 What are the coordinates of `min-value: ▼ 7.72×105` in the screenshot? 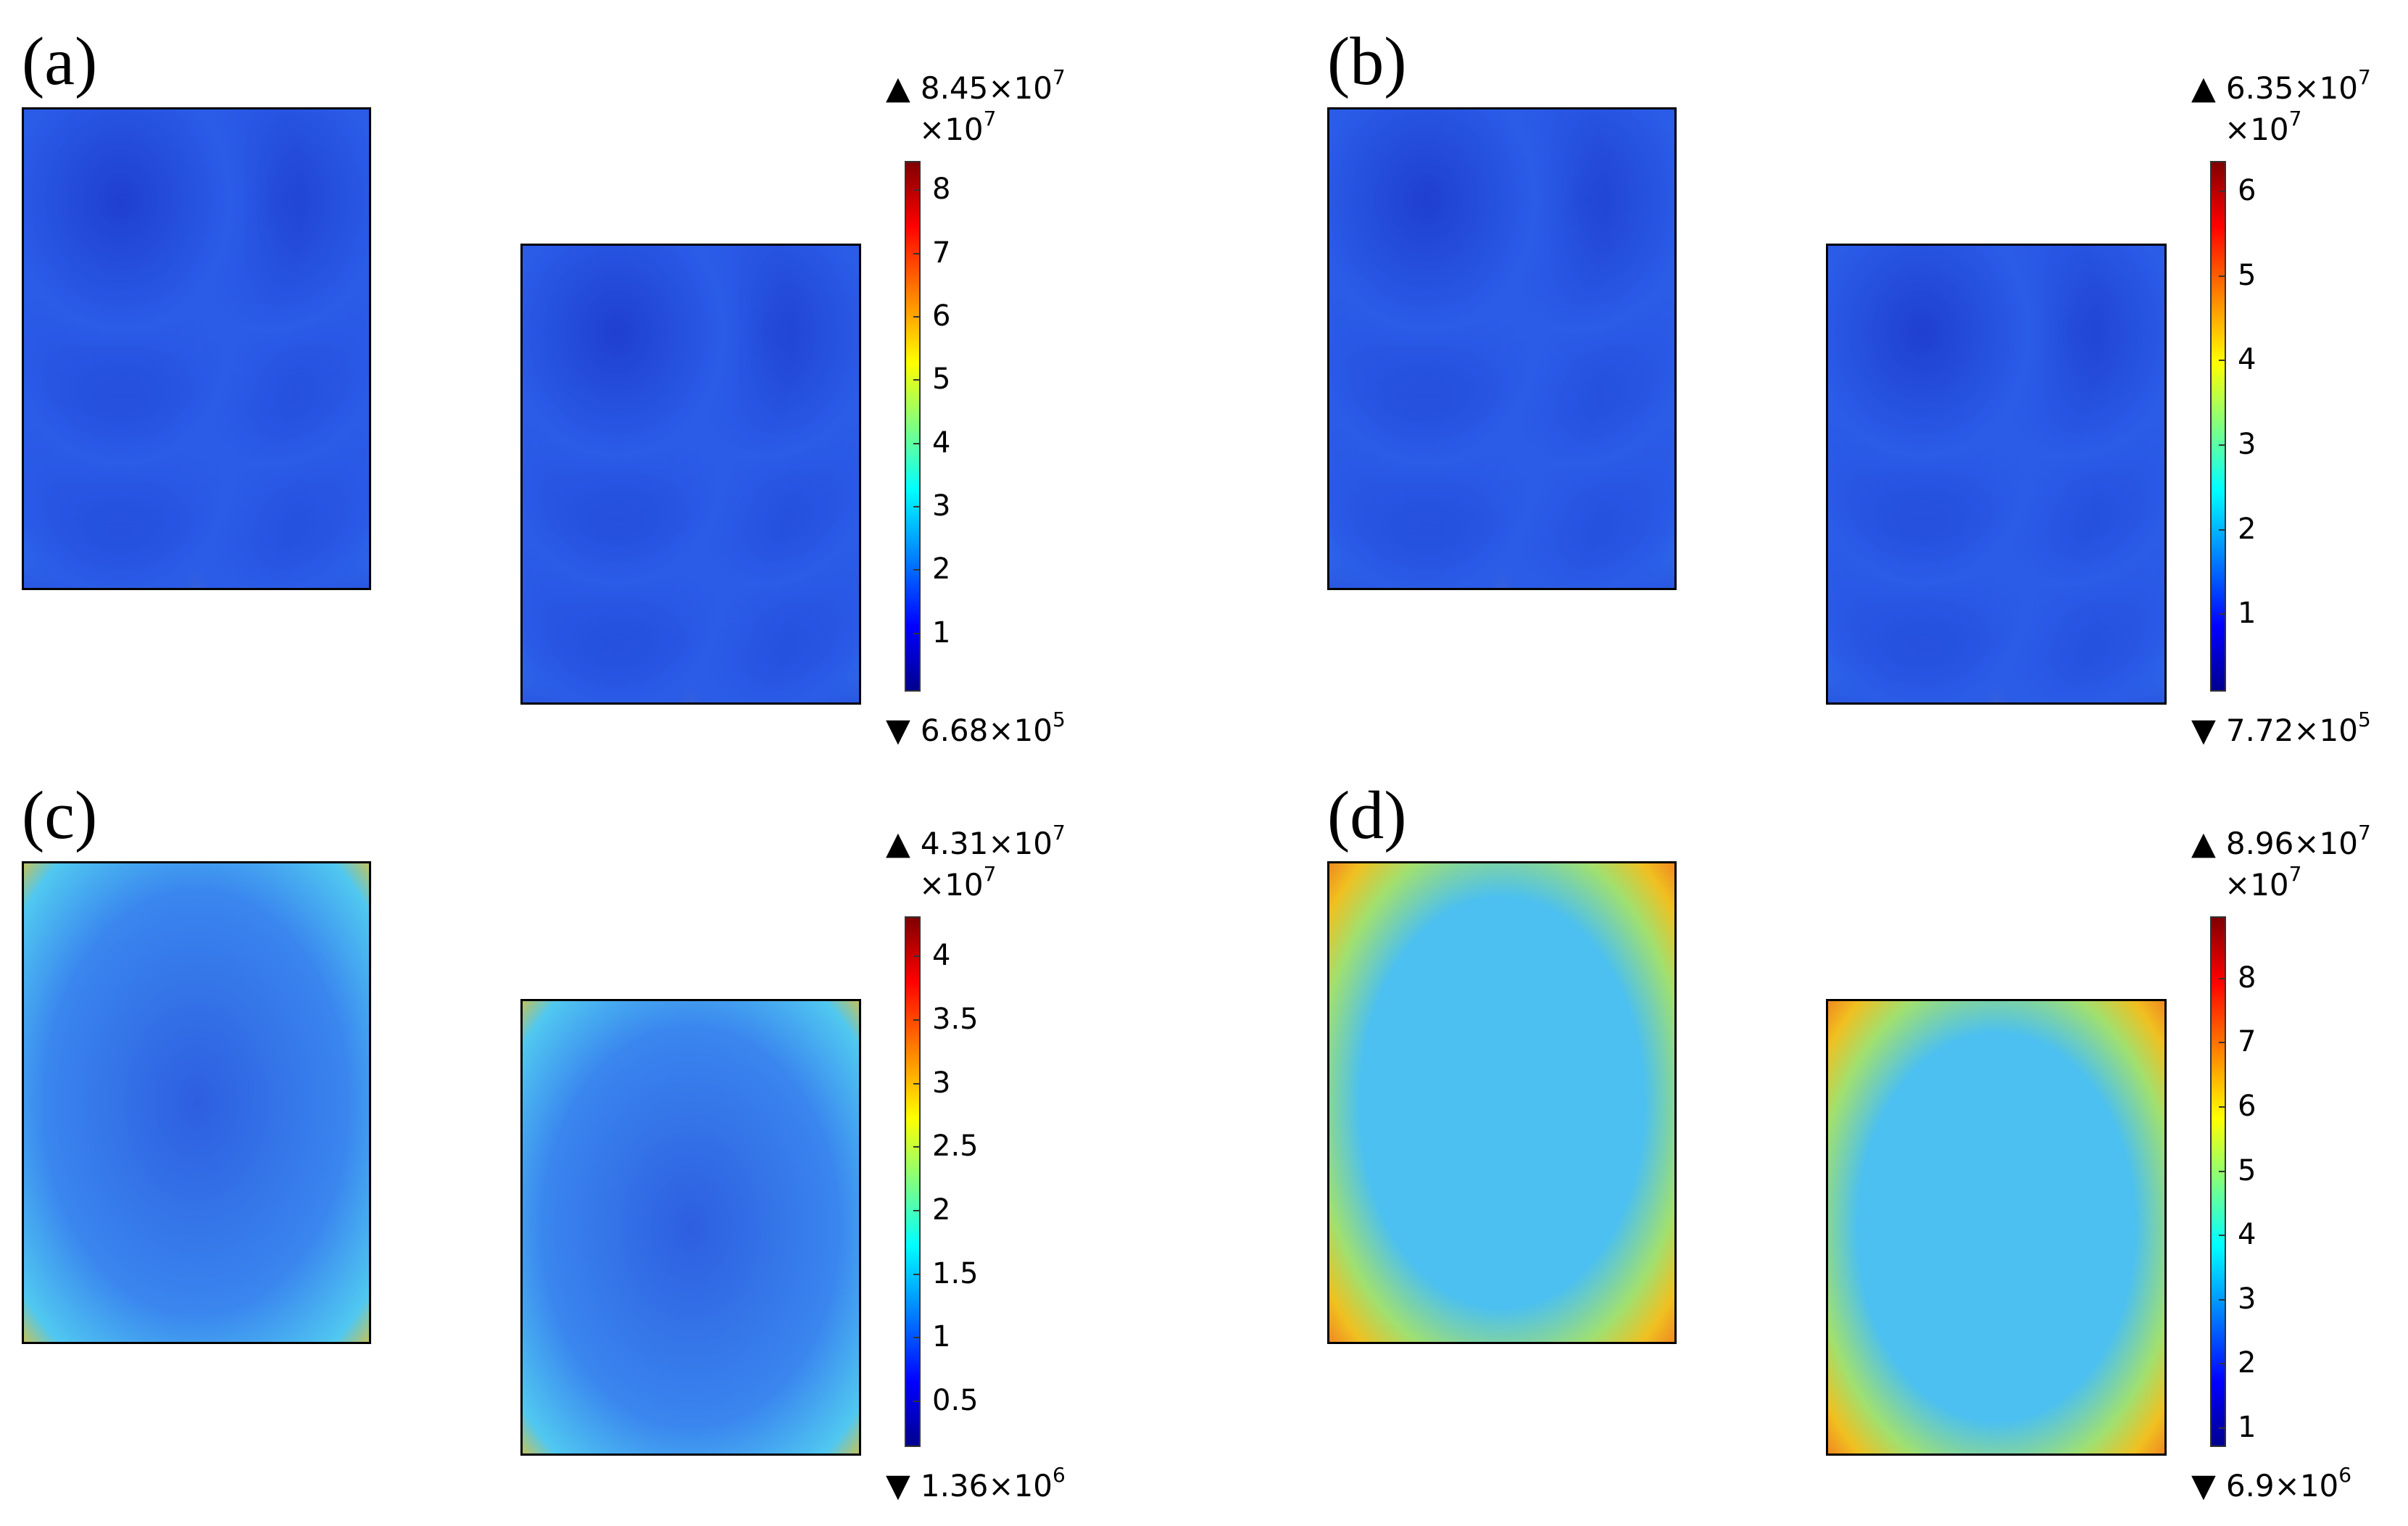 It's located at (2281, 729).